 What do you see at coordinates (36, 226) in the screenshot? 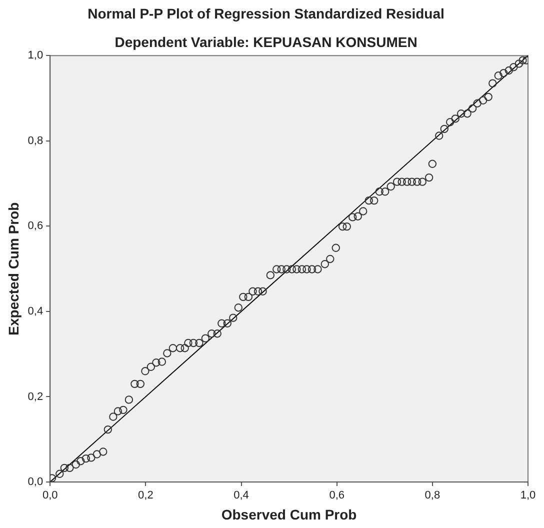
I see `y-tick-label: 0,6` at bounding box center [36, 226].